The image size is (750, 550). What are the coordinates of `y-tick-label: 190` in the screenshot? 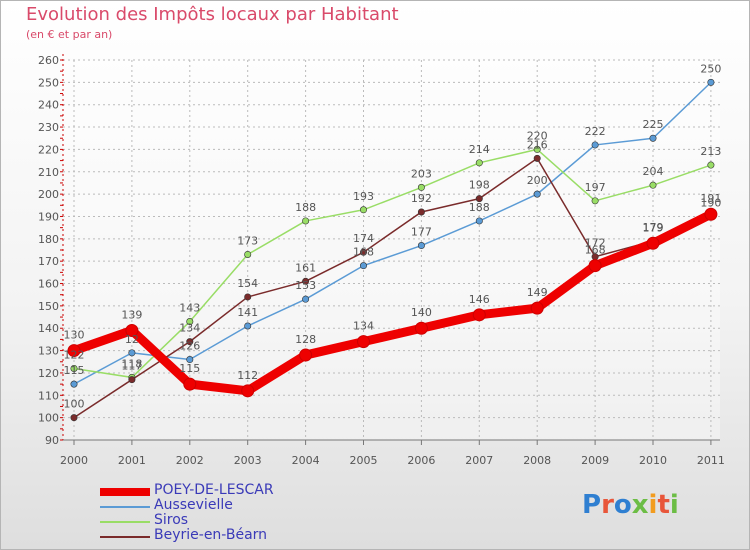 It's located at (48, 216).